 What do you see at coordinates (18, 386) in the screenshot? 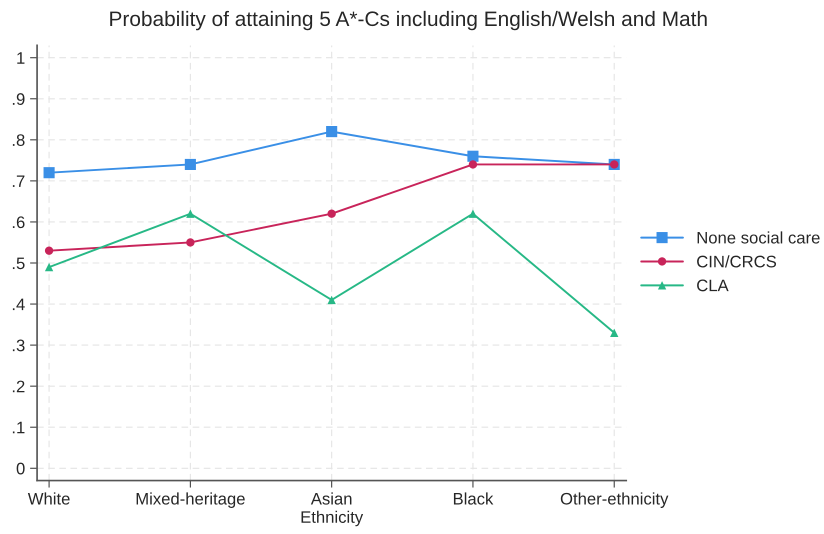
I see `y-tick-label: .2` at bounding box center [18, 386].